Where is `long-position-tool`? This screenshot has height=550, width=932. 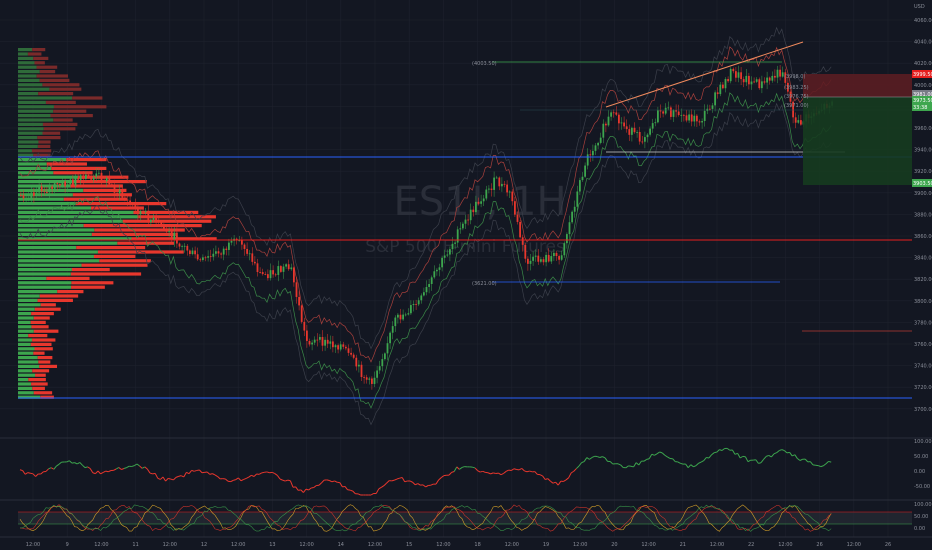
long-position-tool is located at coordinates (857, 129).